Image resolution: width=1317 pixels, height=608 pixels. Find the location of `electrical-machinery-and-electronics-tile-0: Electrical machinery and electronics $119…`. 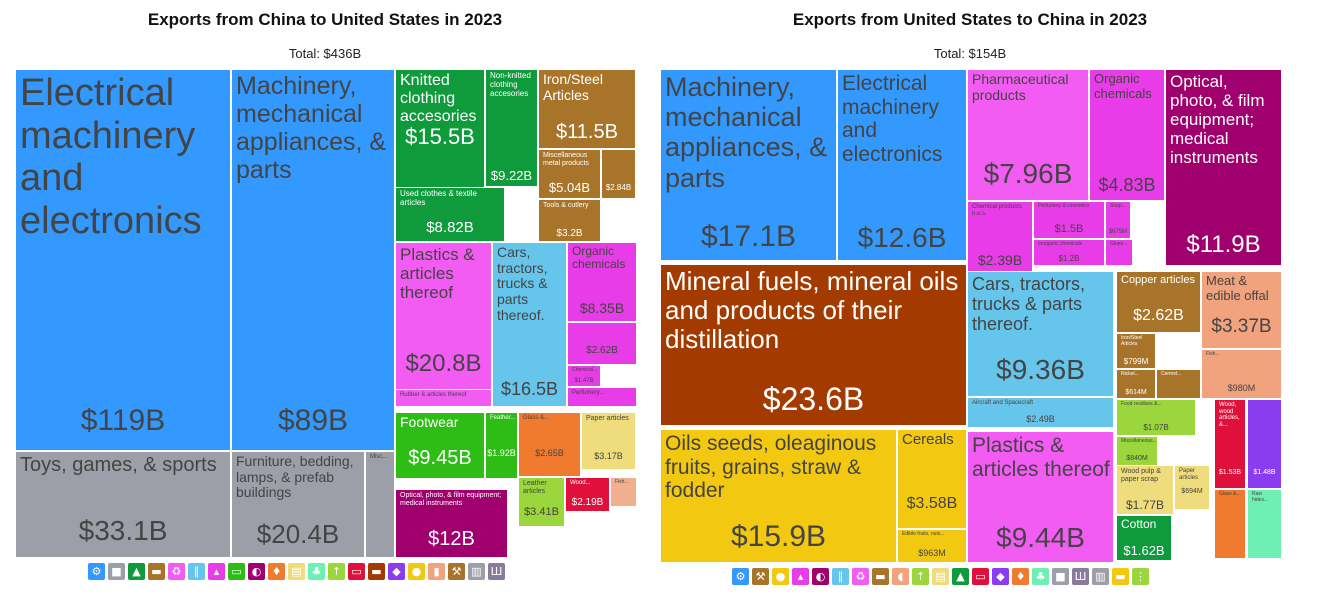

electrical-machinery-and-electronics-tile-0: Electrical machinery and electronics $119… is located at coordinates (123, 260).